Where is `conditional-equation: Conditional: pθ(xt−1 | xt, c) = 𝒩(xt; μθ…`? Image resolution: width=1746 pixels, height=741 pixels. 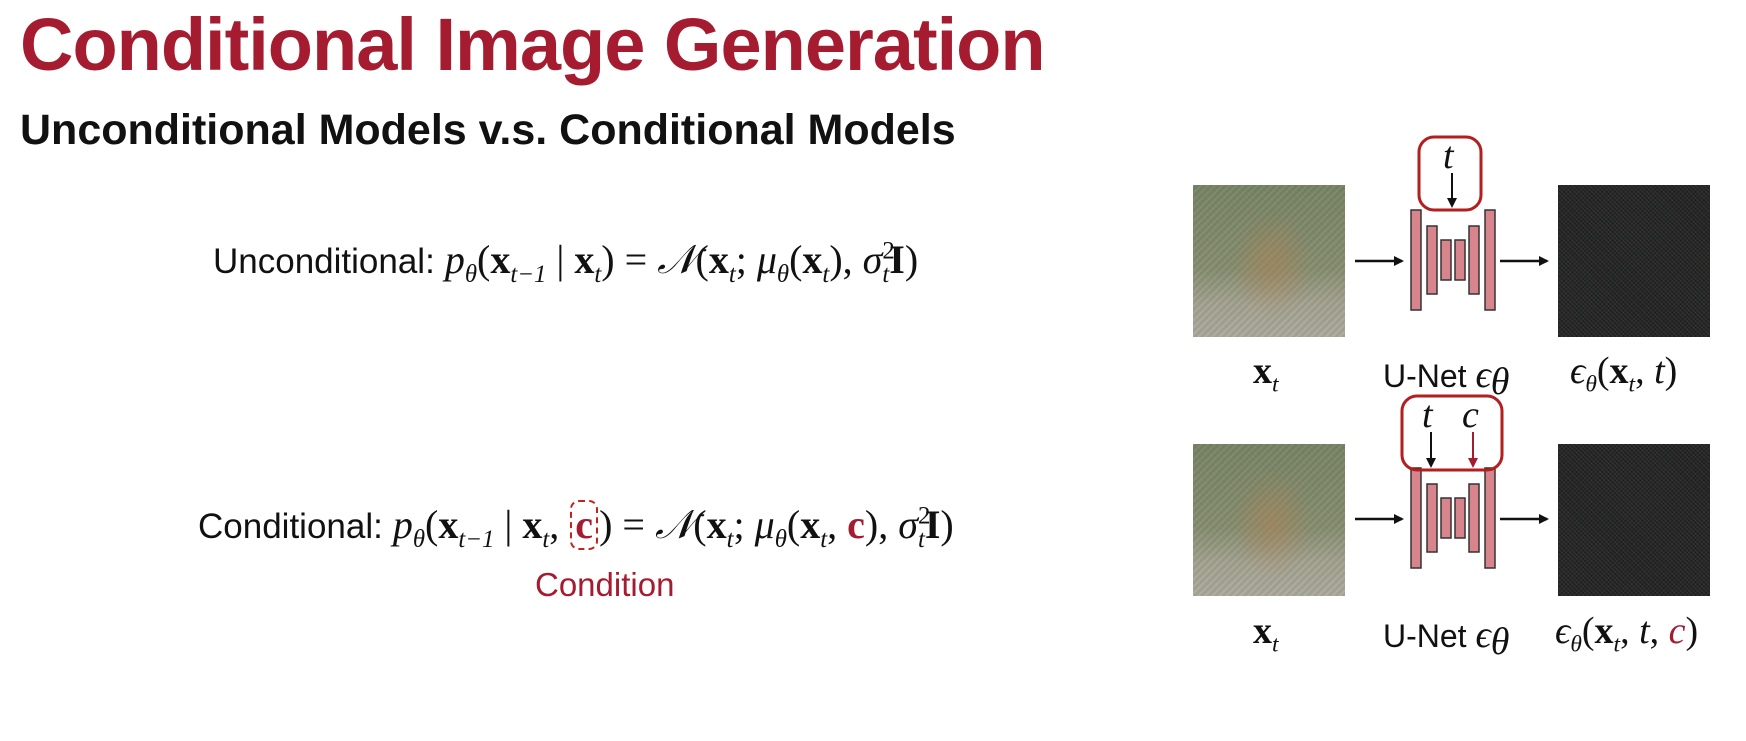 conditional-equation: Conditional: pθ(xt−1 | xt, c) = 𝒩(xt; μθ… is located at coordinates (576, 526).